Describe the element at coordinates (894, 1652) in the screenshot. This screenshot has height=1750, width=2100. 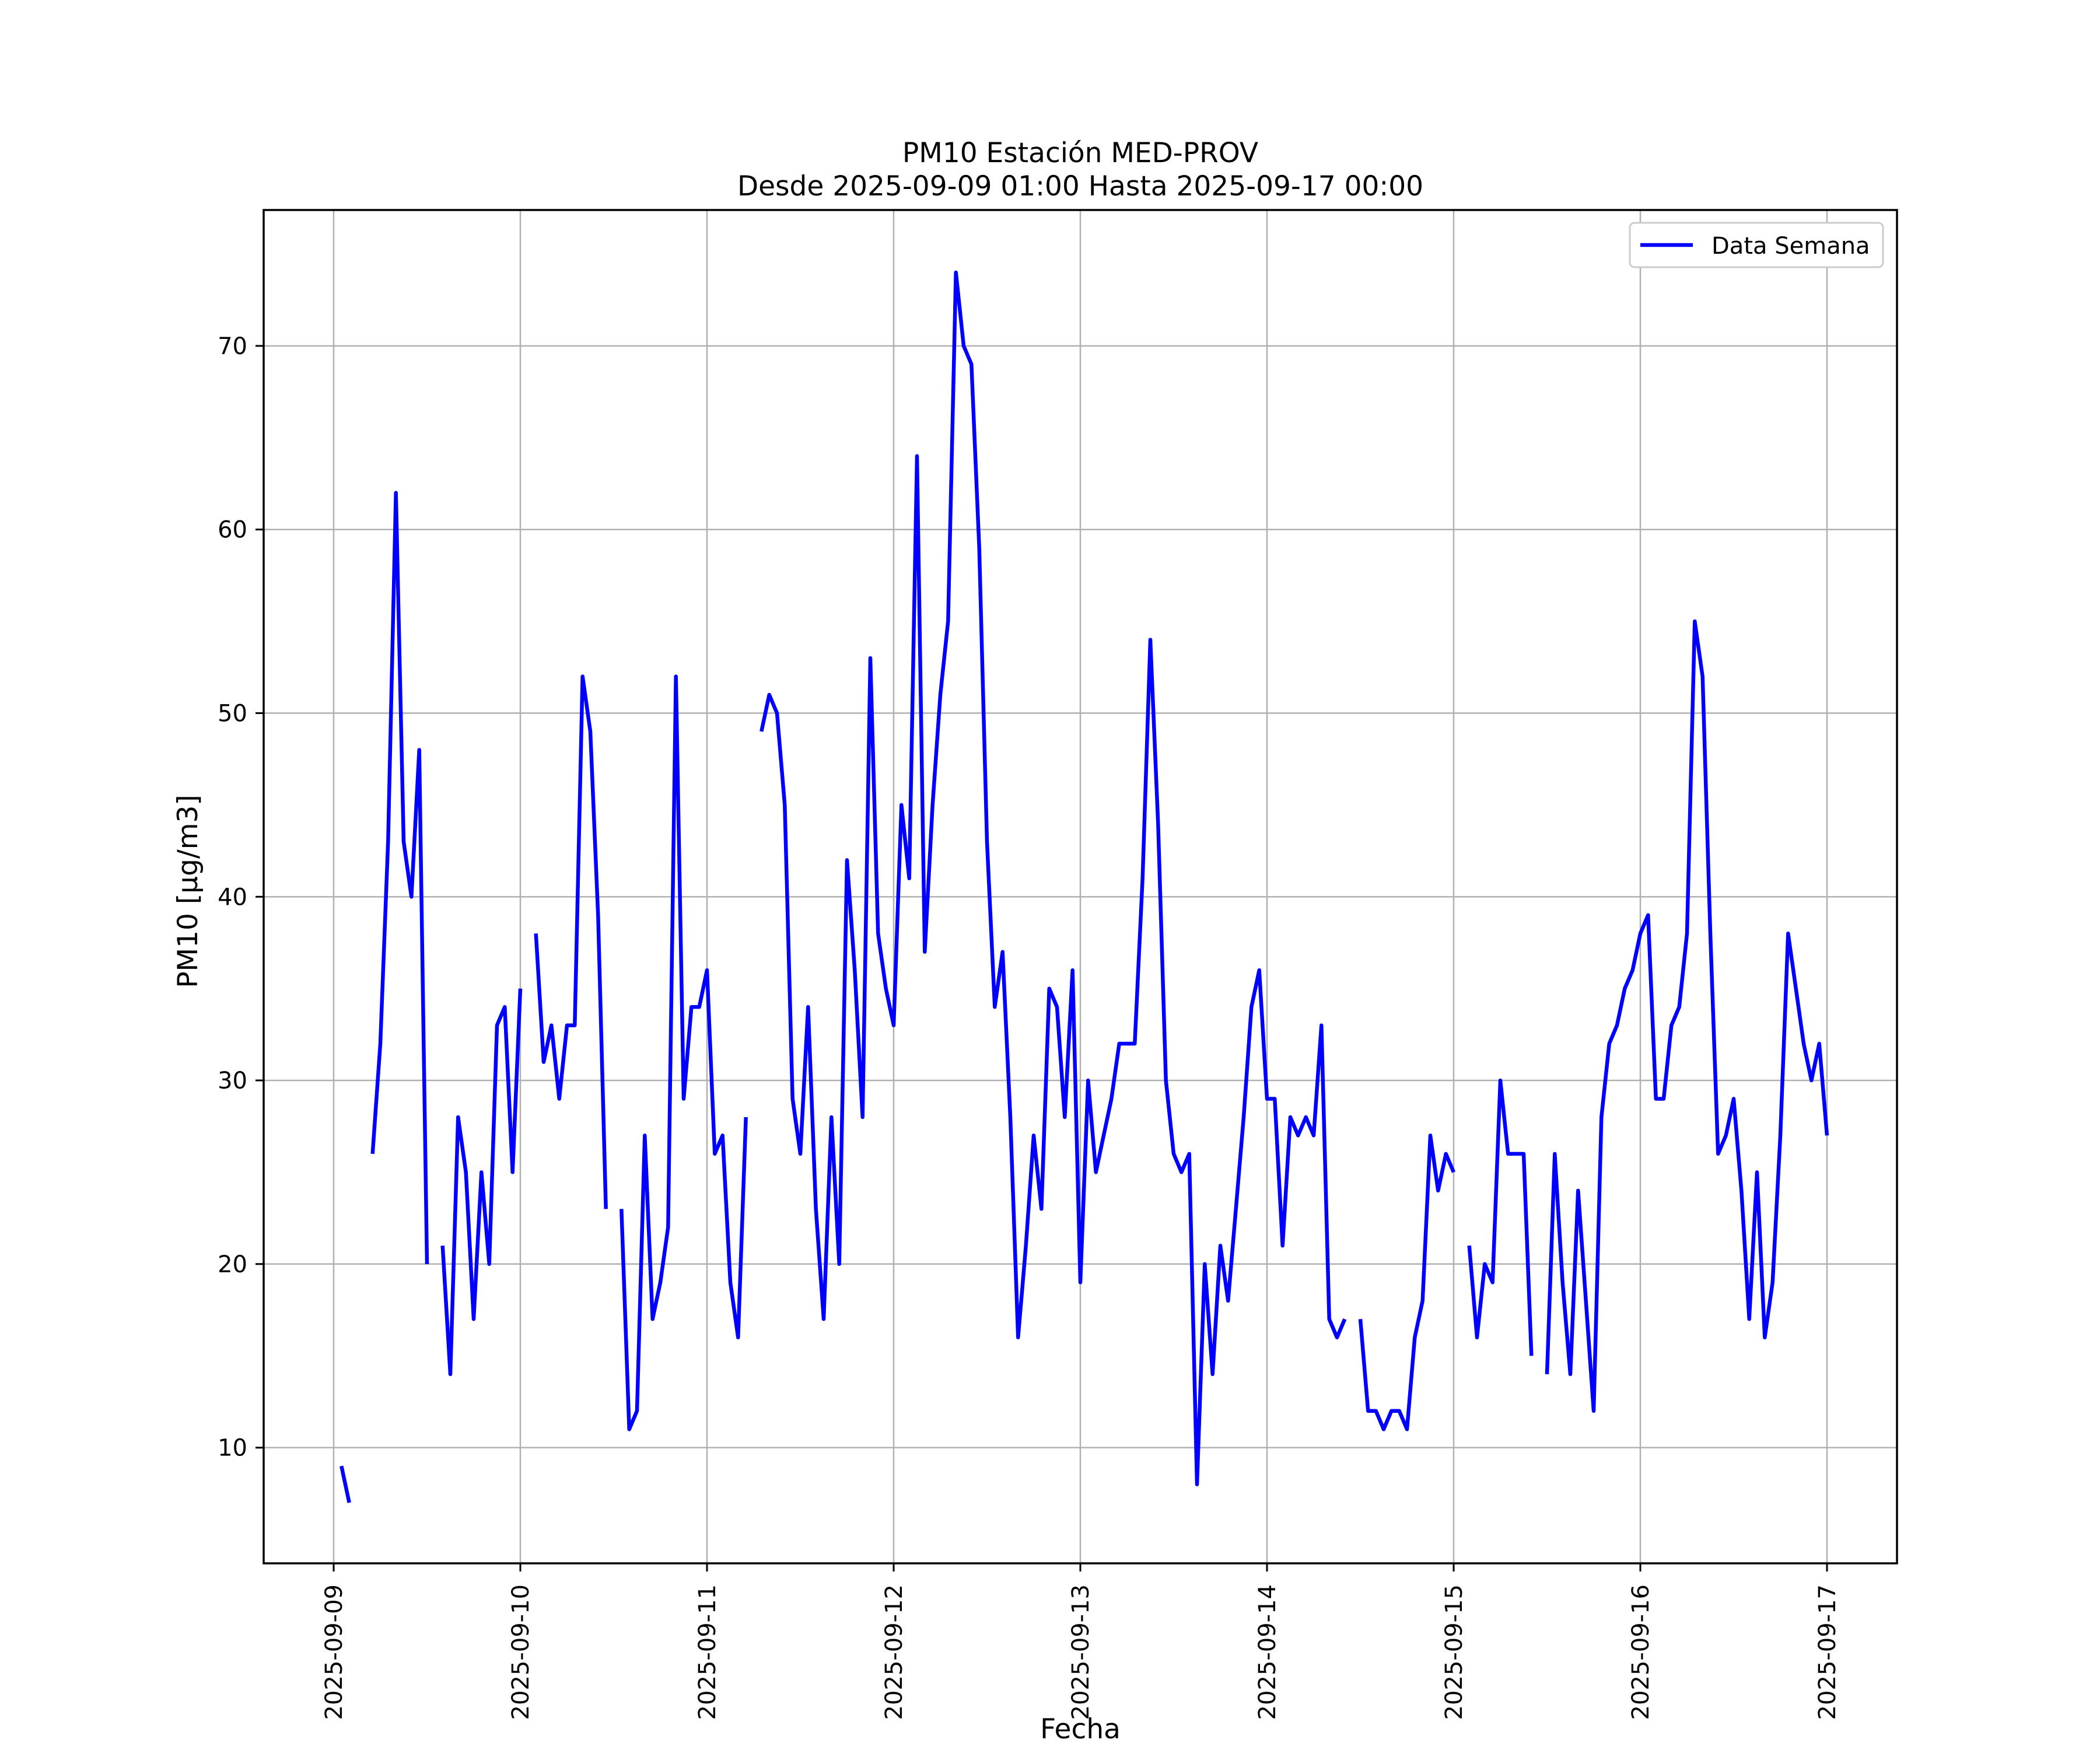
I see `x-tick-label: 2025-09-12` at that location.